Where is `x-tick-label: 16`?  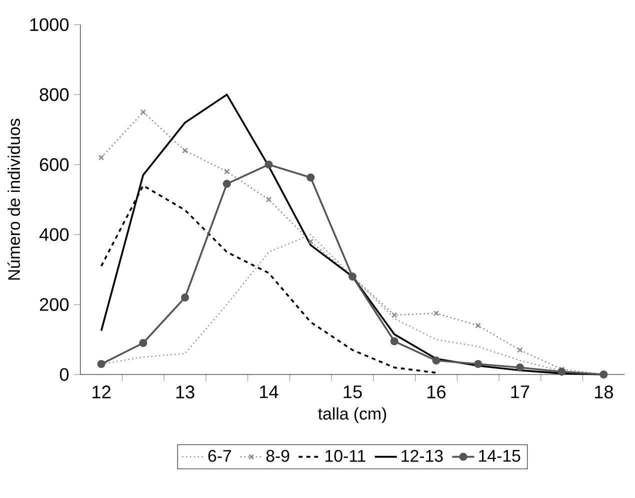
x-tick-label: 16 is located at coordinates (437, 392).